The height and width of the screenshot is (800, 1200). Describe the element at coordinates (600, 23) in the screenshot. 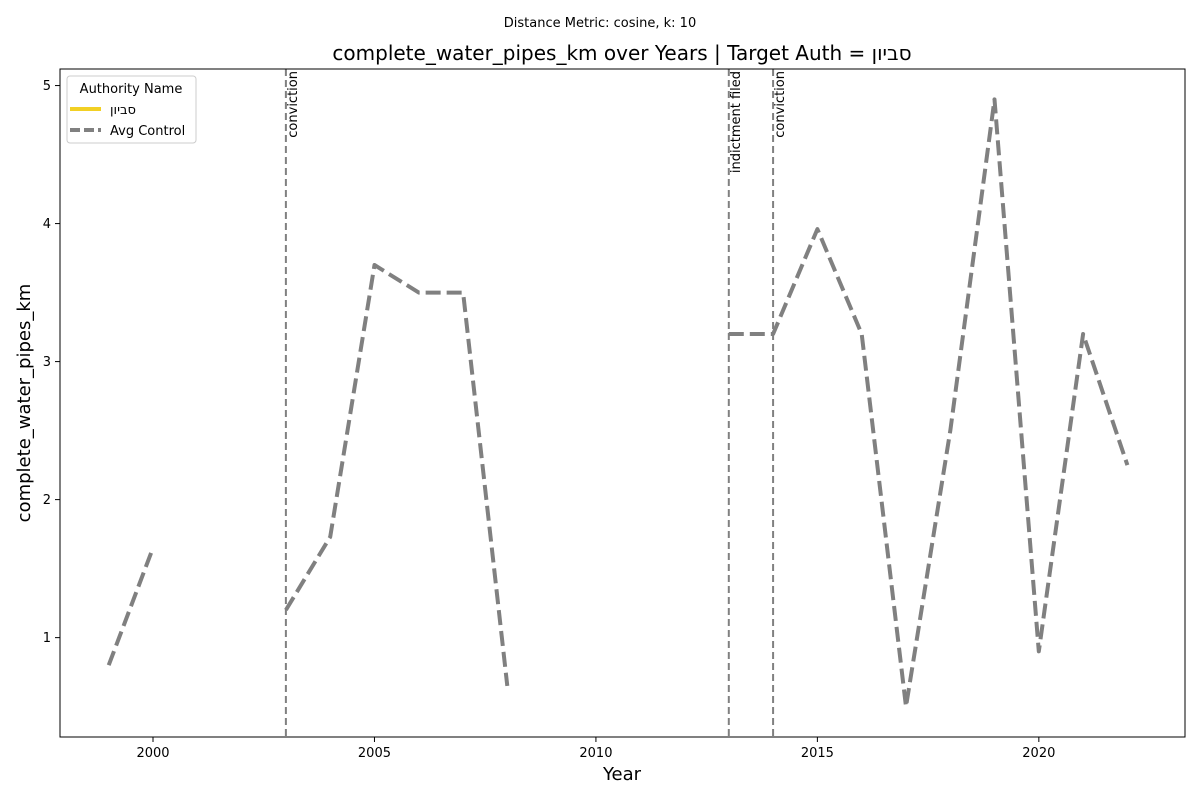

I see `chart-suptitle: Distance Metric: cosine, k: 10` at that location.